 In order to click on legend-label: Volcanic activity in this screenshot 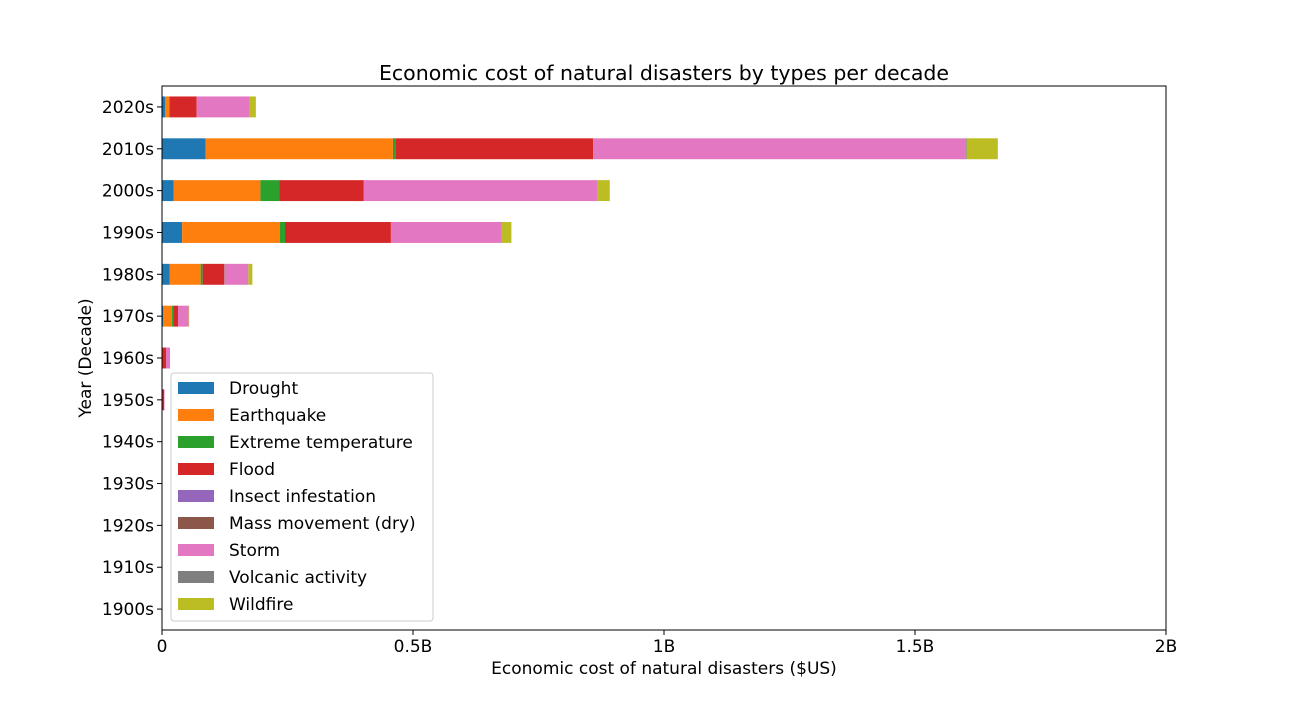, I will do `click(298, 578)`.